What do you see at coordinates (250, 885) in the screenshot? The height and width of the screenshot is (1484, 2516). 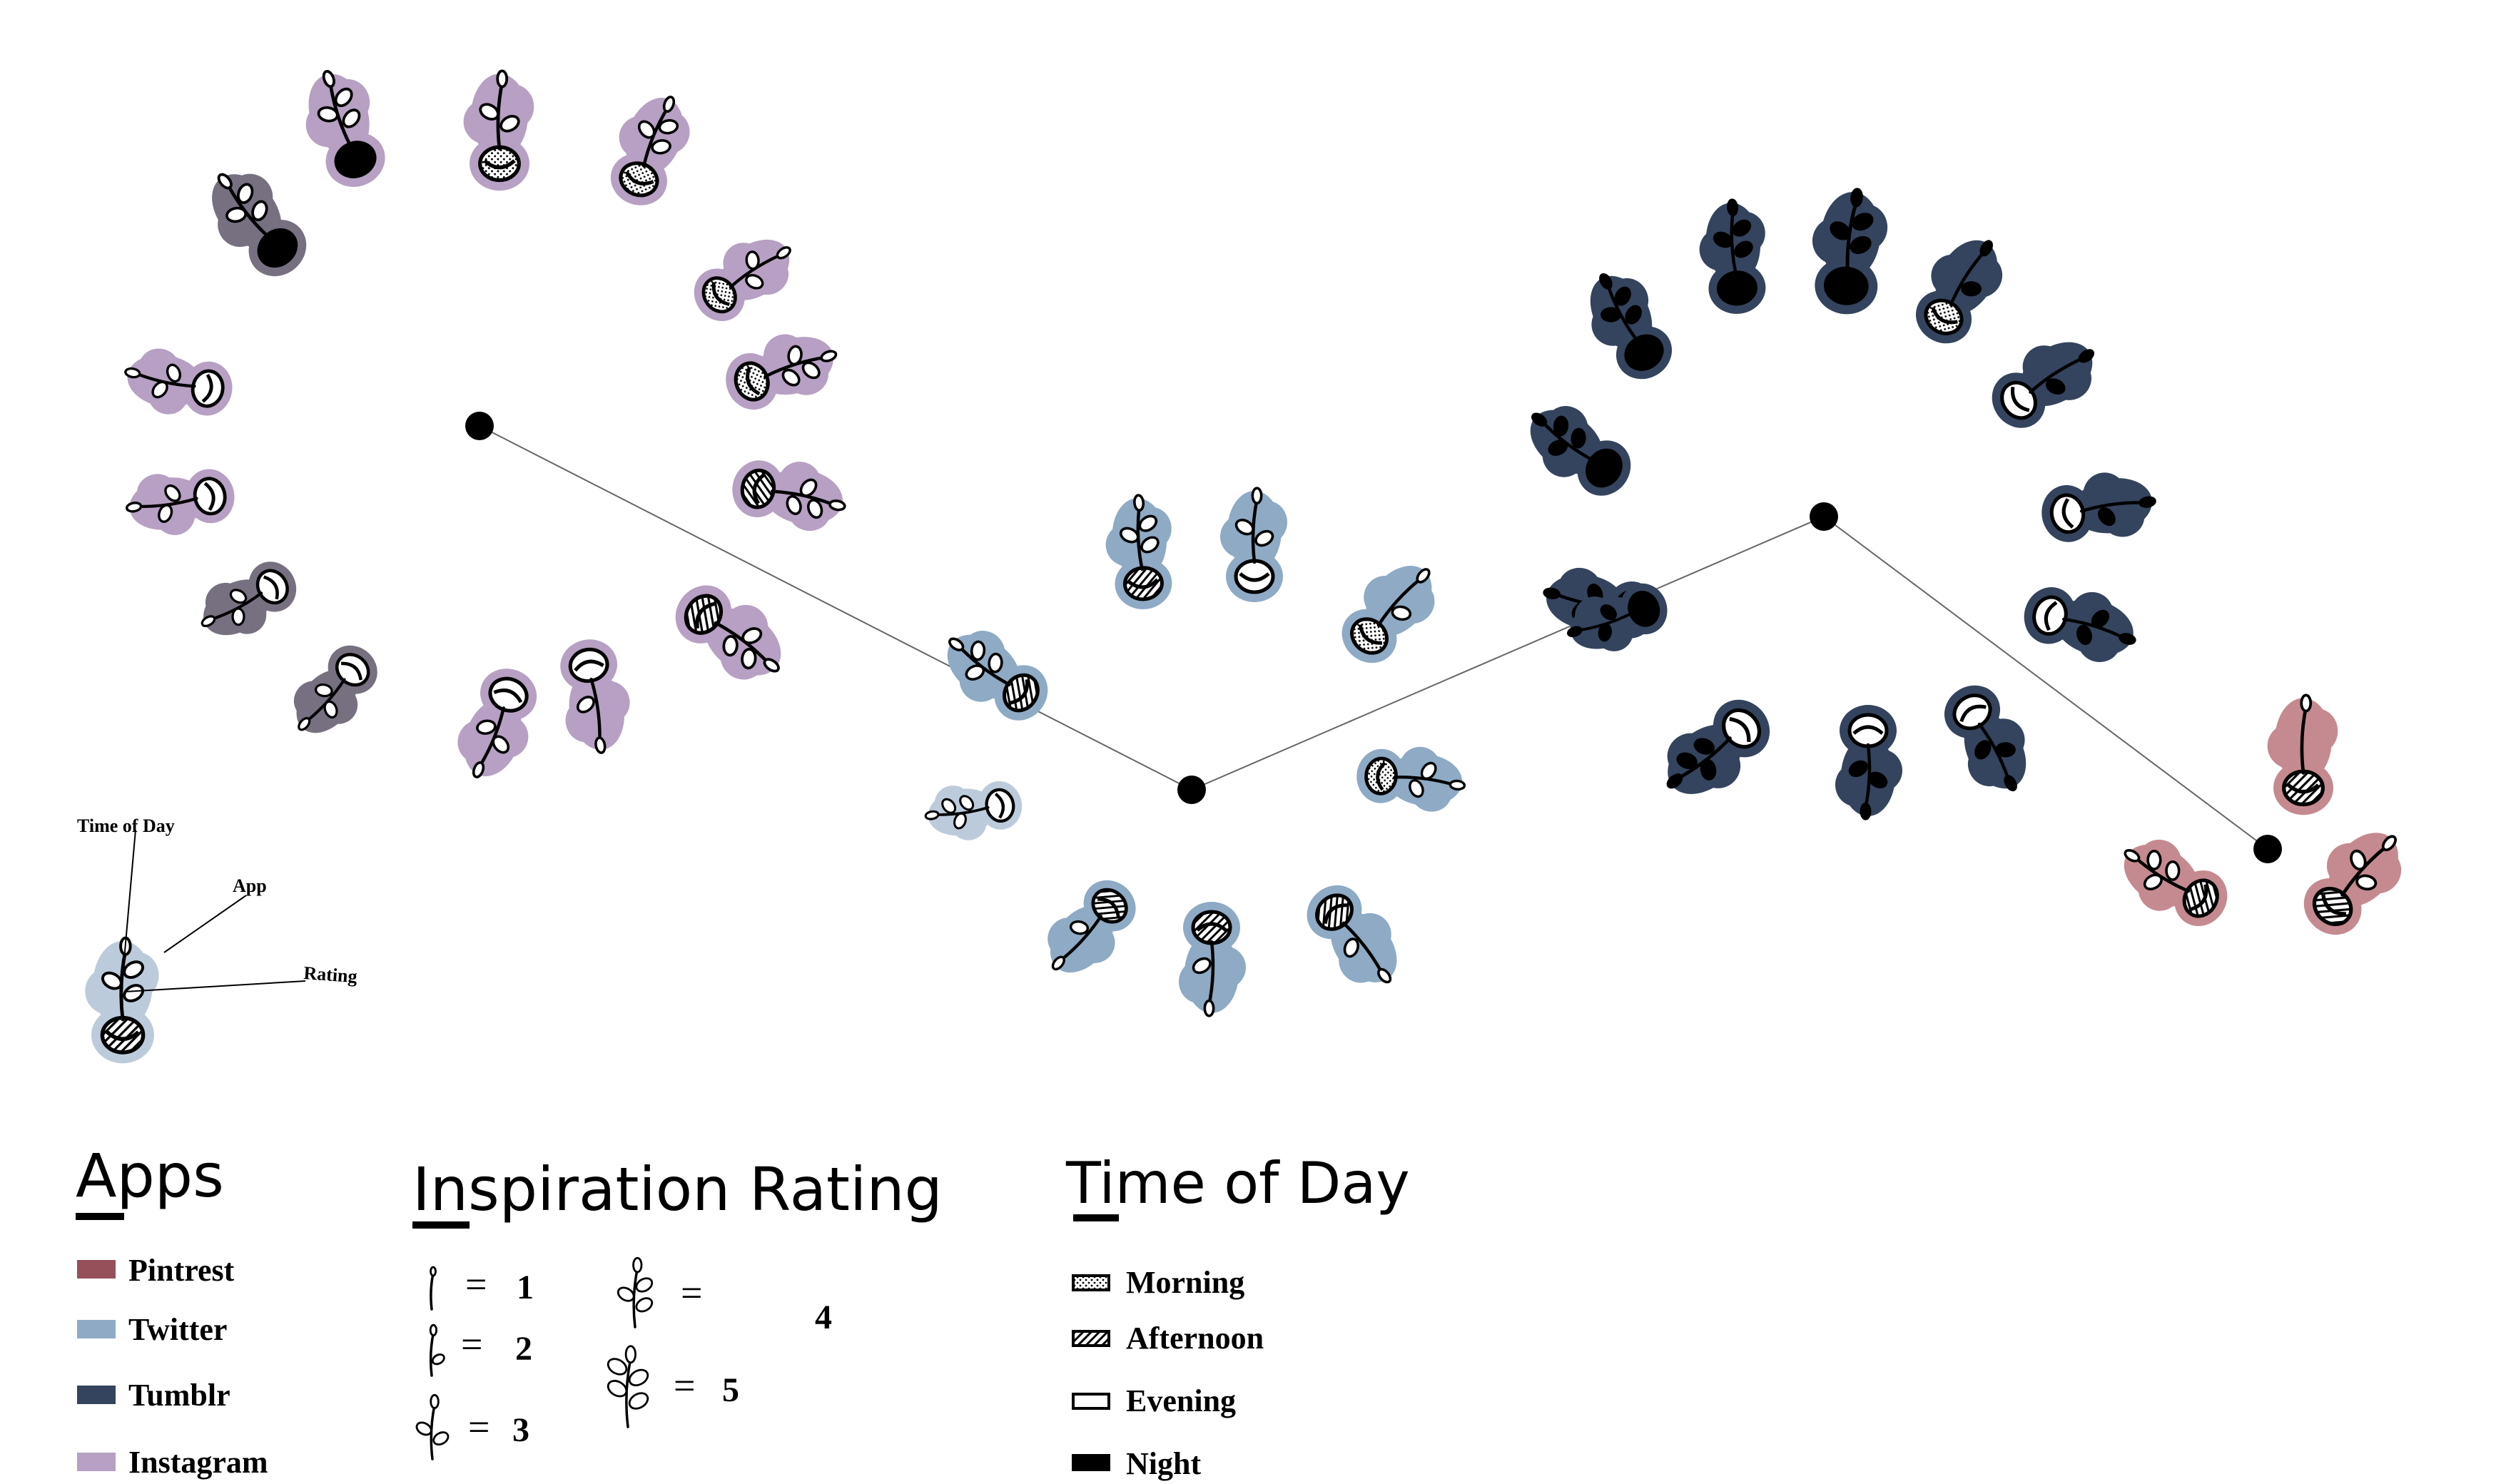 I see `sample-app-label: App` at bounding box center [250, 885].